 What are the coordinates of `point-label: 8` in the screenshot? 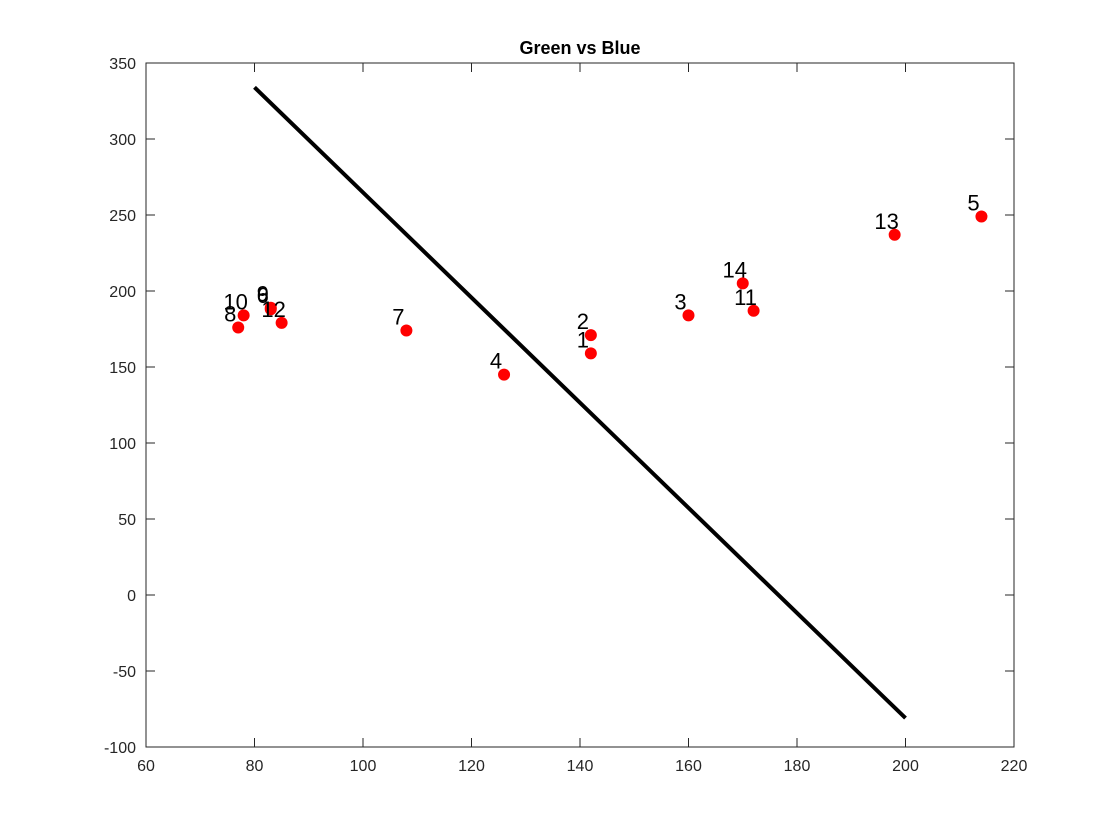 It's located at (230, 313).